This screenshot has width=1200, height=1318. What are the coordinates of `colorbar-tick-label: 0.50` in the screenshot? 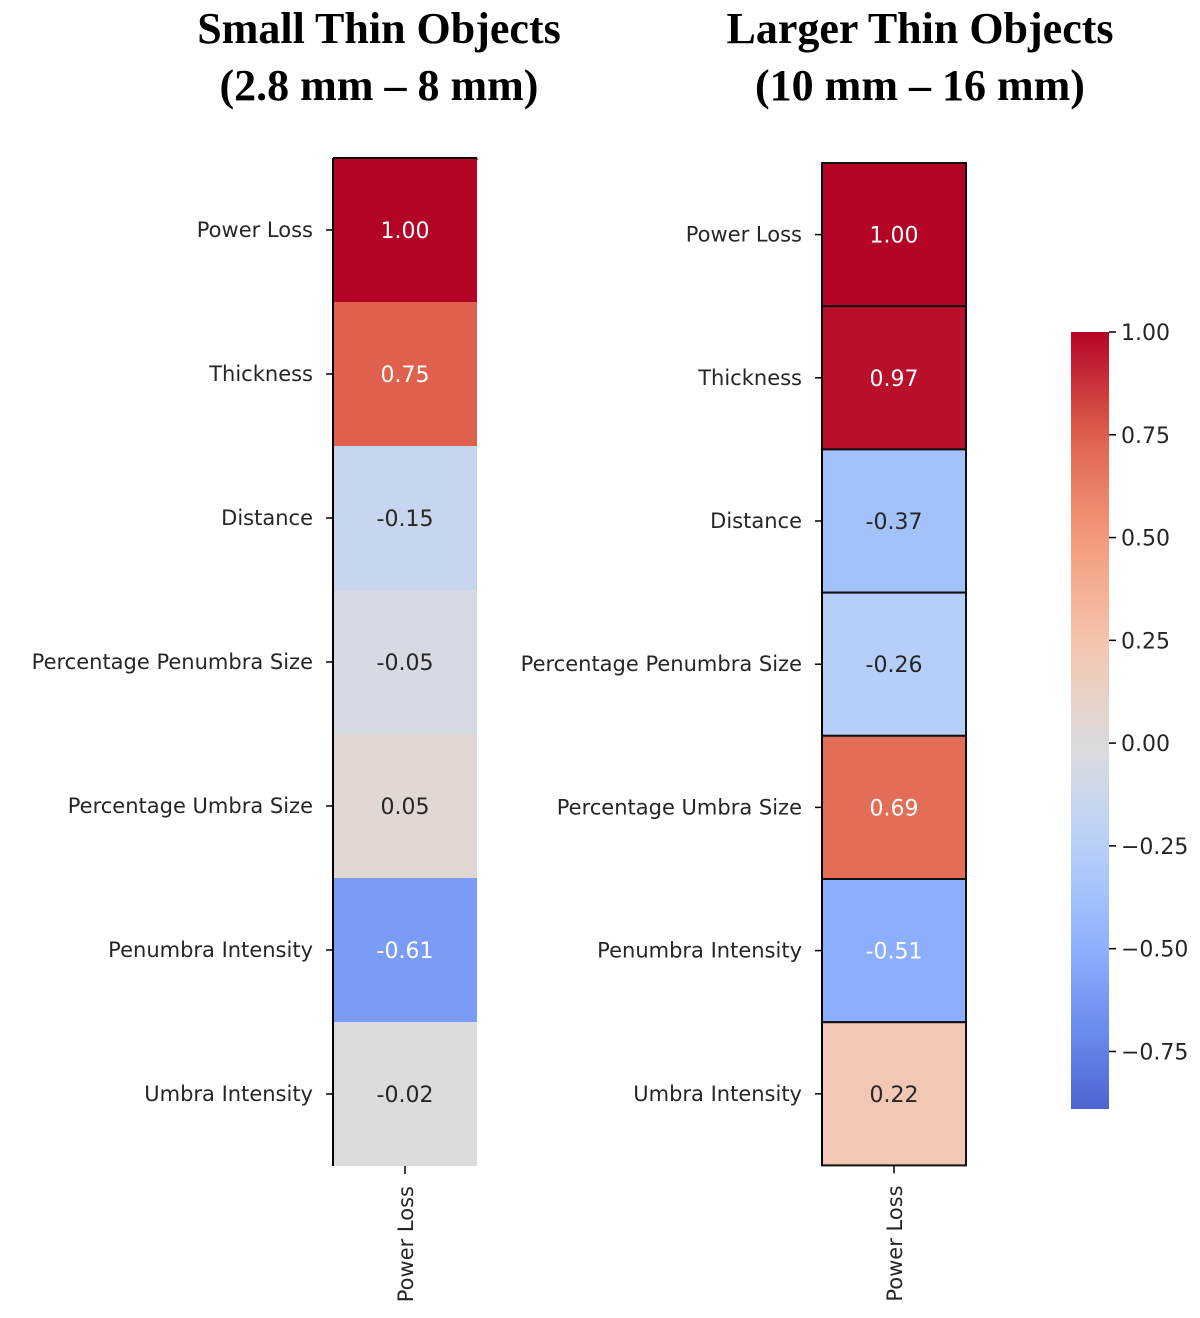 It's located at (1145, 539).